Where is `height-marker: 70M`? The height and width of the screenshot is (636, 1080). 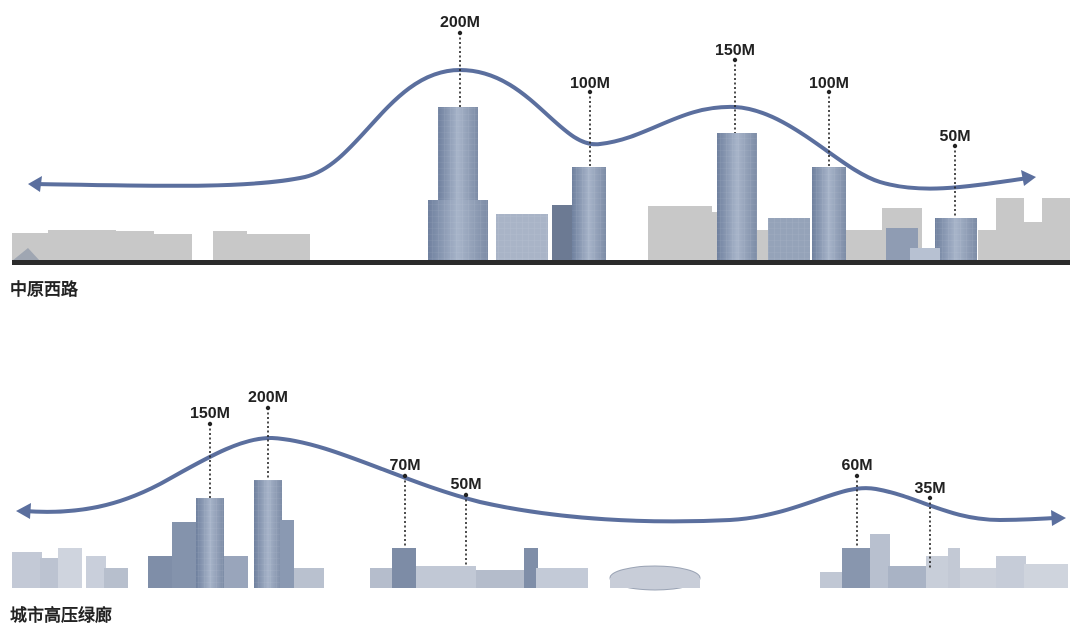
height-marker: 70M is located at coordinates (405, 502).